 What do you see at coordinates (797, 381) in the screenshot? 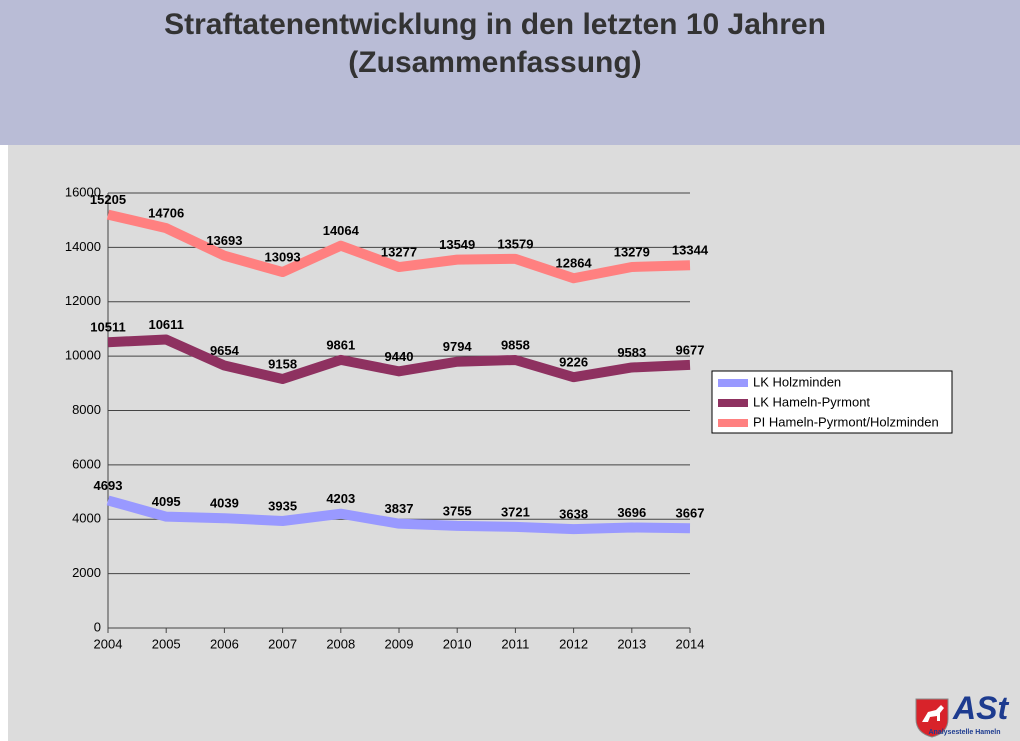
I see `legend-label: LK Holzminden` at bounding box center [797, 381].